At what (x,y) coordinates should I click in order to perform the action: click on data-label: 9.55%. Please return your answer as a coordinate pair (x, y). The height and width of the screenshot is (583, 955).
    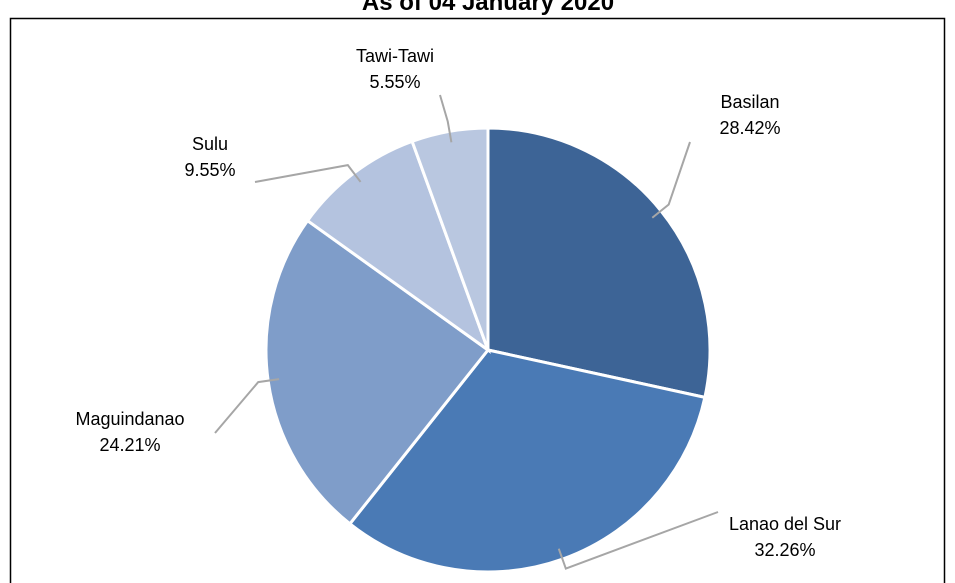
    Looking at the image, I should click on (209, 170).